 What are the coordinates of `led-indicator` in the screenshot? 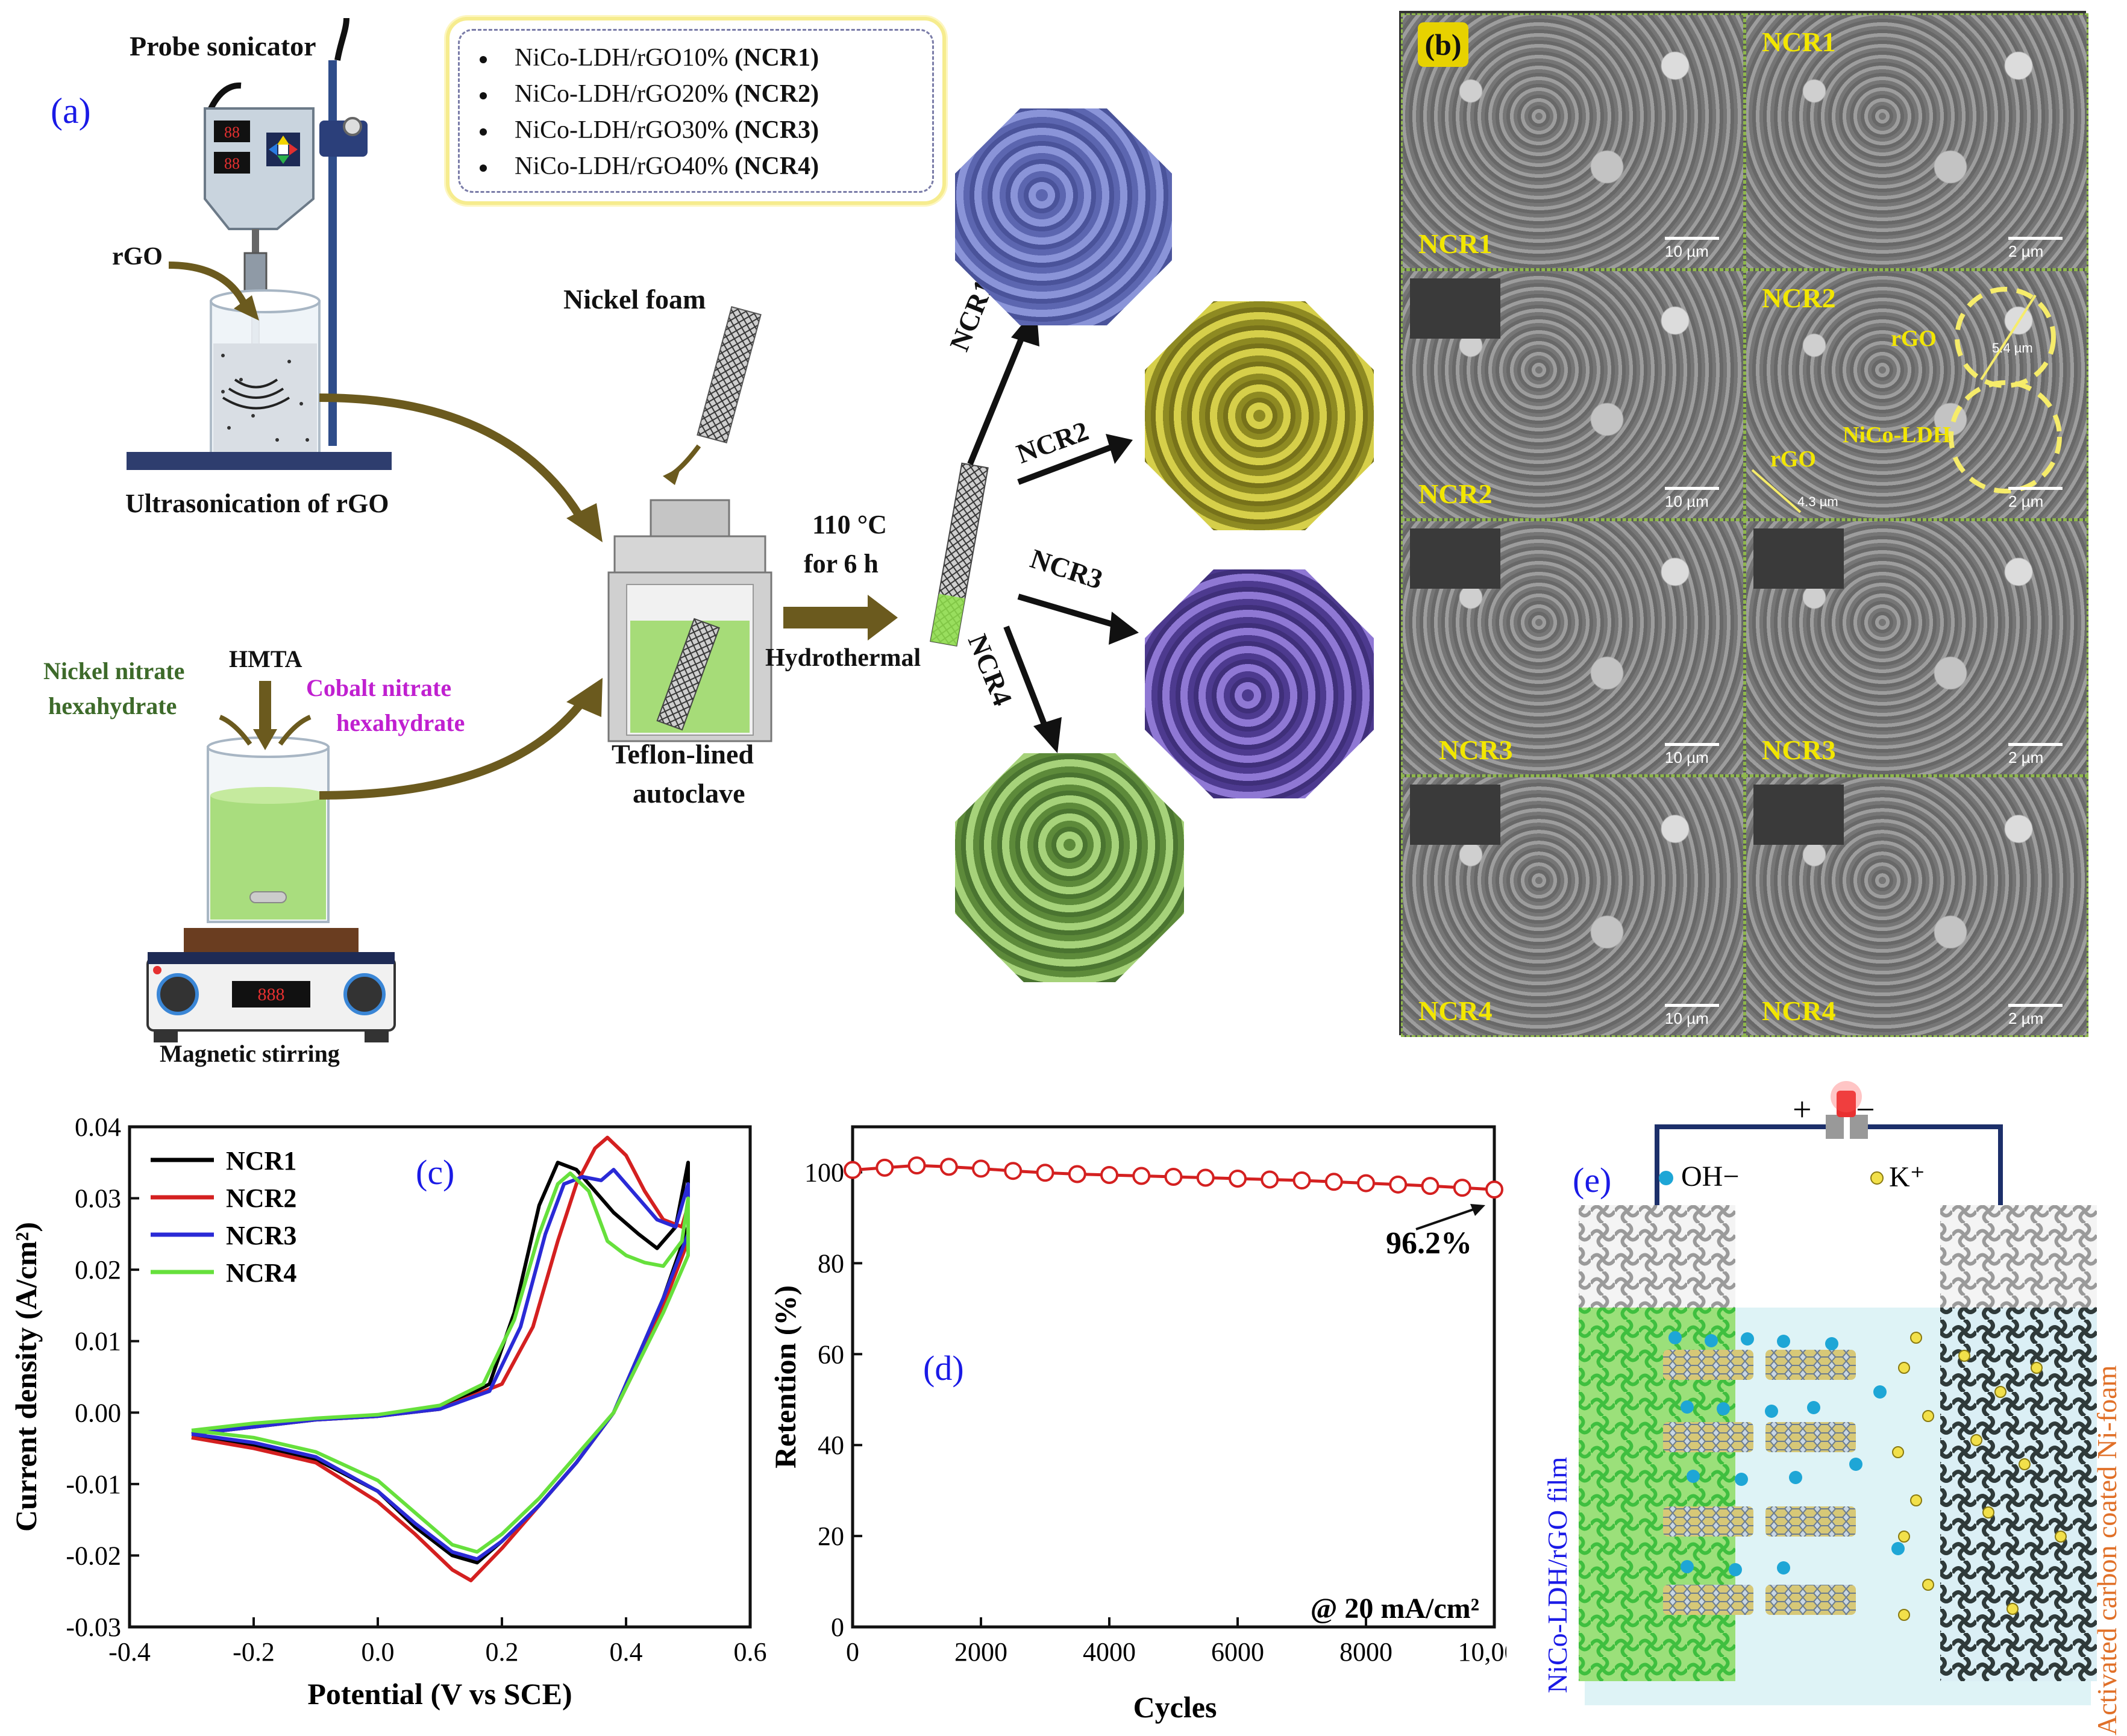 It's located at (1847, 1104).